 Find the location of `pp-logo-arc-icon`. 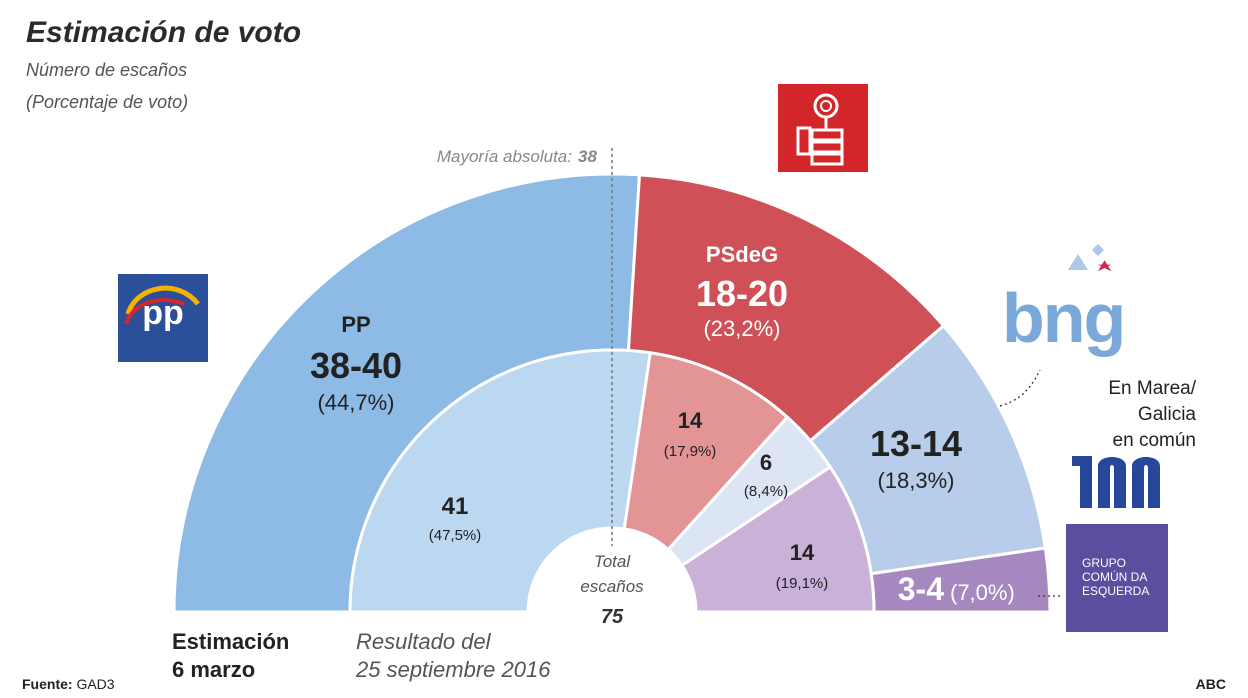

pp-logo-arc-icon is located at coordinates (162, 305).